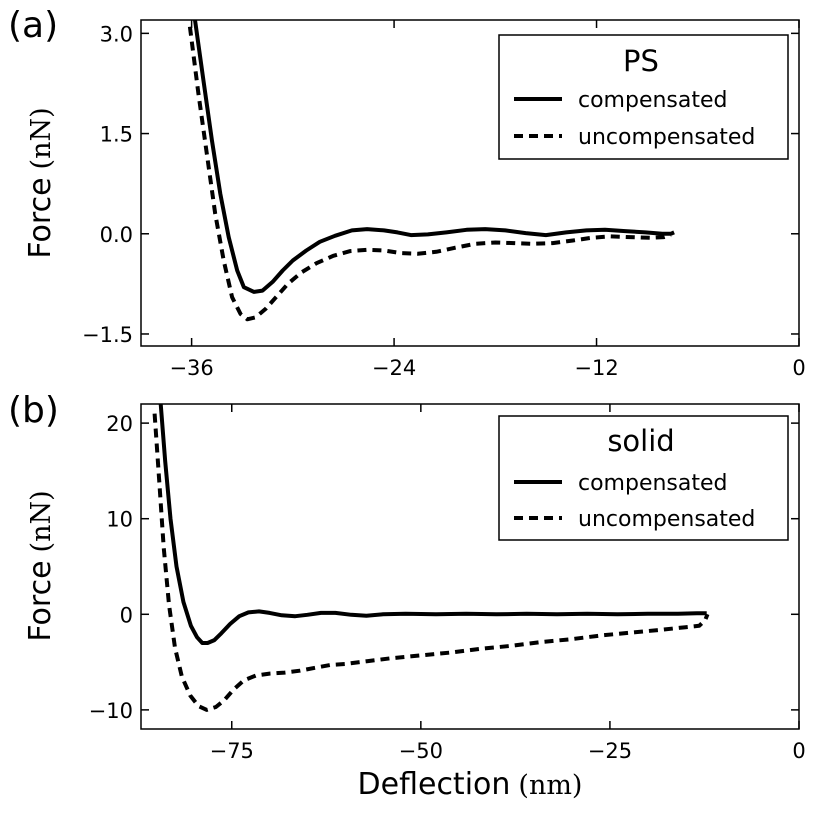 Image resolution: width=830 pixels, height=830 pixels. Describe the element at coordinates (107, 335) in the screenshot. I see `y-tick-label: −1.5` at that location.